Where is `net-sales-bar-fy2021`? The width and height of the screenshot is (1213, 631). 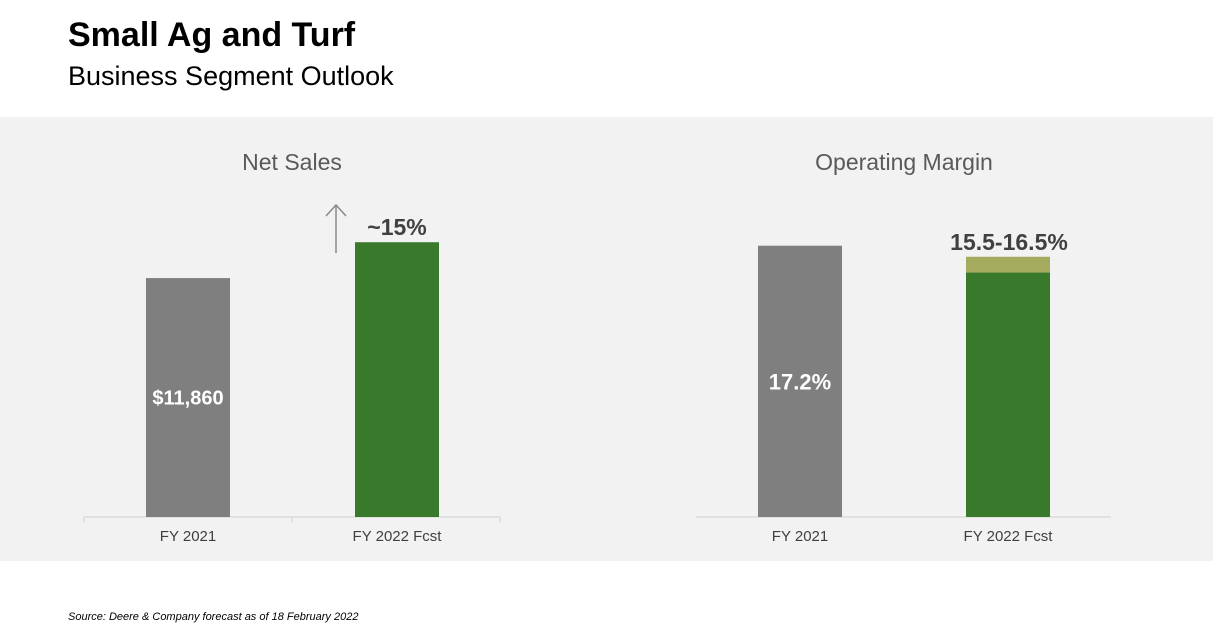 net-sales-bar-fy2021 is located at coordinates (188, 397).